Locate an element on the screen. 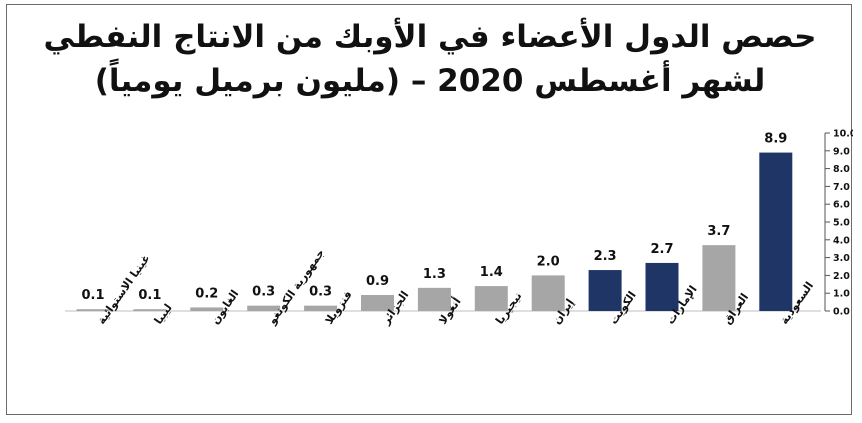 The width and height of the screenshot is (862, 423). y-tick-label: 2.0 is located at coordinates (841, 276).